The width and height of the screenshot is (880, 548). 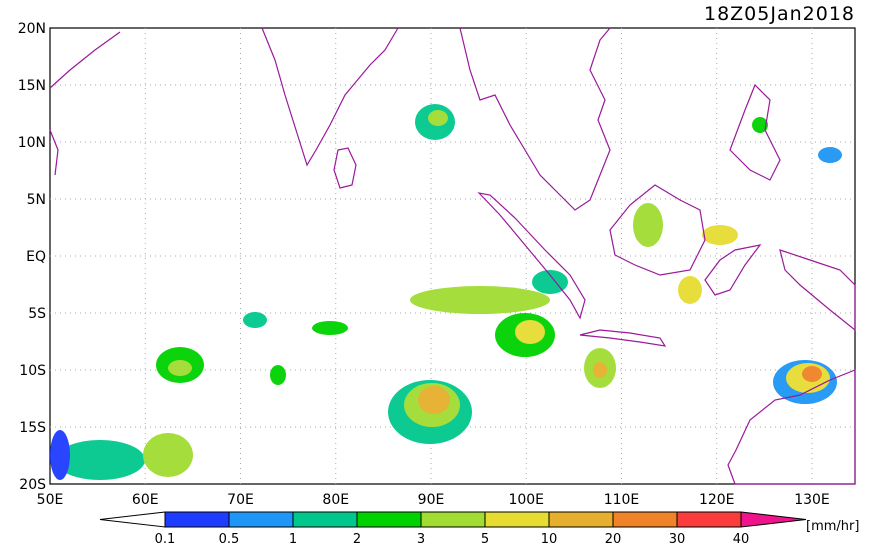 What do you see at coordinates (479, 529) in the screenshot?
I see `colorbar: 0.1 0.5 1 2 3 5 10 20 30 40 [mm/hr]` at bounding box center [479, 529].